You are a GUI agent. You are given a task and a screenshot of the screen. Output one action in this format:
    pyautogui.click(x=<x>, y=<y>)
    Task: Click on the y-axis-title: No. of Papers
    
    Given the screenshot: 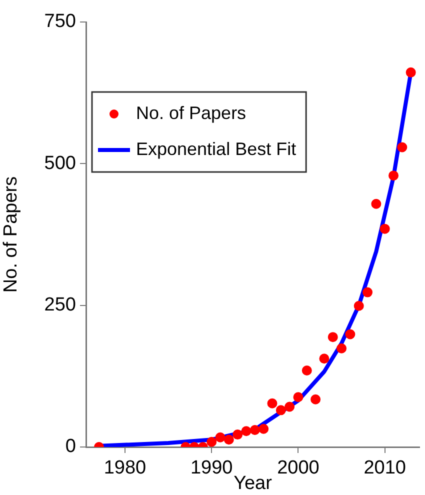 What is the action you would take?
    pyautogui.click(x=11, y=234)
    